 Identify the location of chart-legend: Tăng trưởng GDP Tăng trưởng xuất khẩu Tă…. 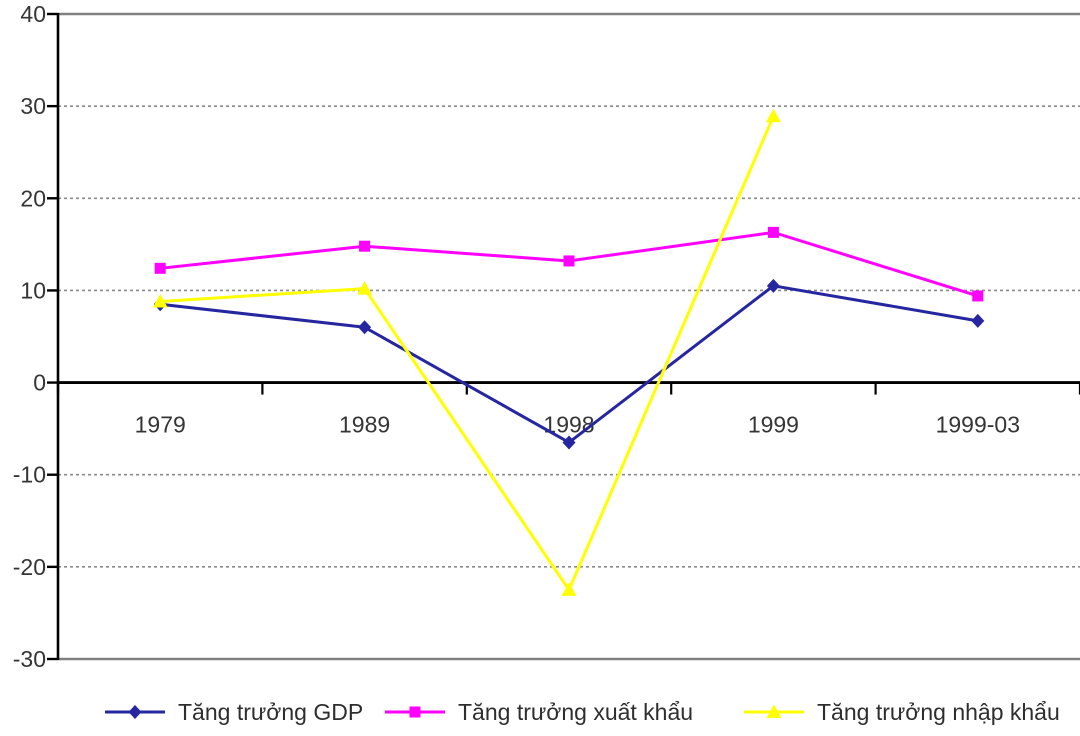
(540, 712).